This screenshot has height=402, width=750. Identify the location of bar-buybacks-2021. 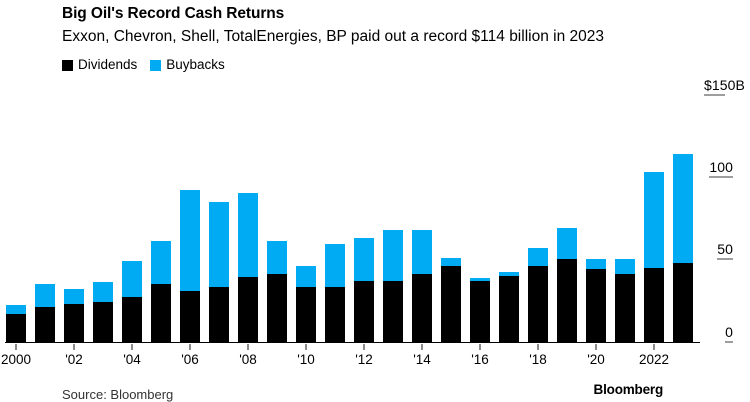
(625, 267).